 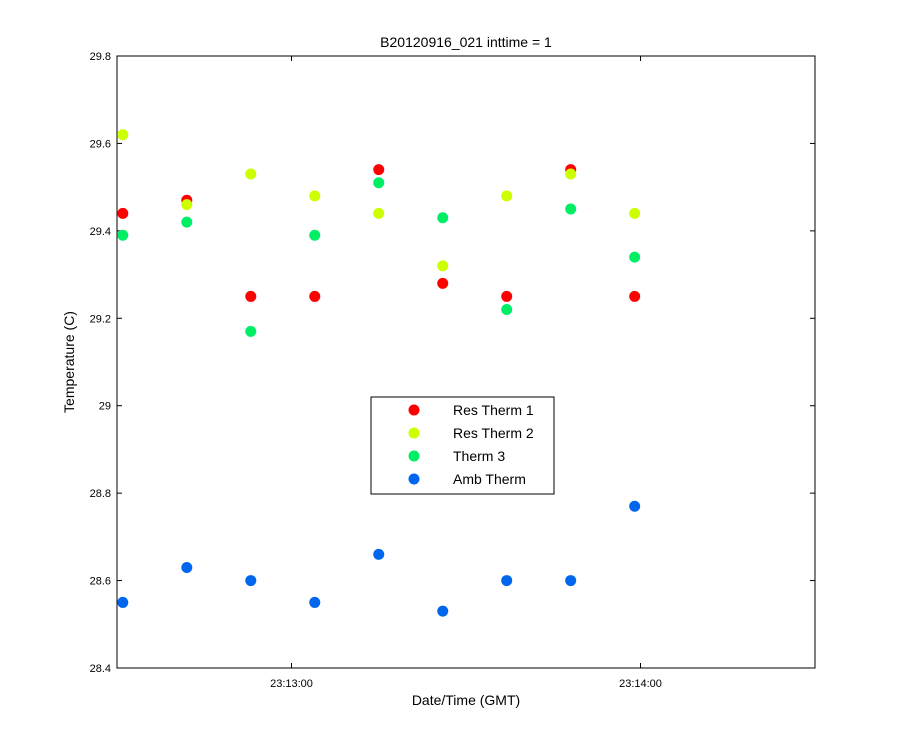 I want to click on y-tick-label: 28.4, so click(x=100, y=669).